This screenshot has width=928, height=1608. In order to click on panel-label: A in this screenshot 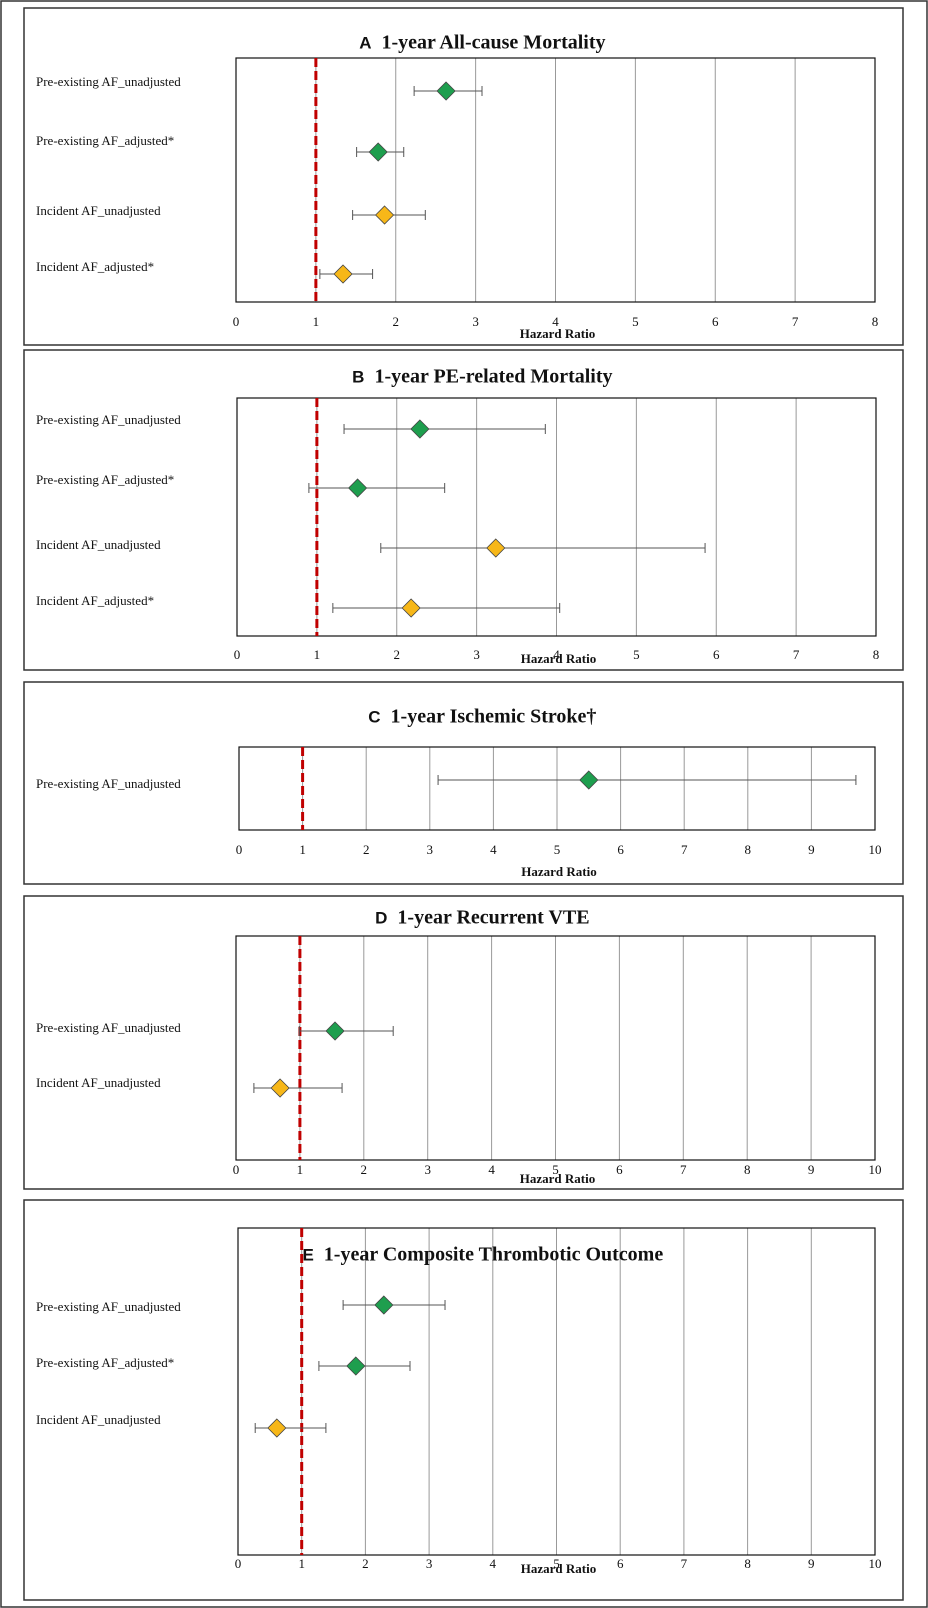, I will do `click(365, 42)`.